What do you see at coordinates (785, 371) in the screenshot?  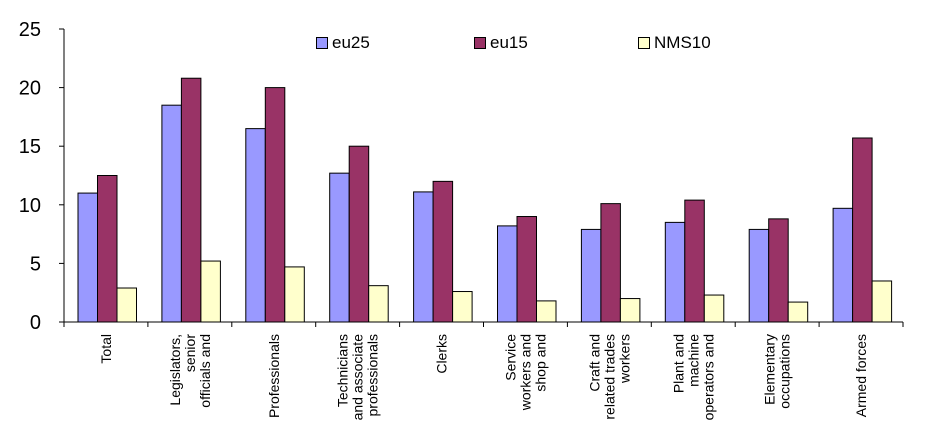 I see `x-category-label-line: occupations` at bounding box center [785, 371].